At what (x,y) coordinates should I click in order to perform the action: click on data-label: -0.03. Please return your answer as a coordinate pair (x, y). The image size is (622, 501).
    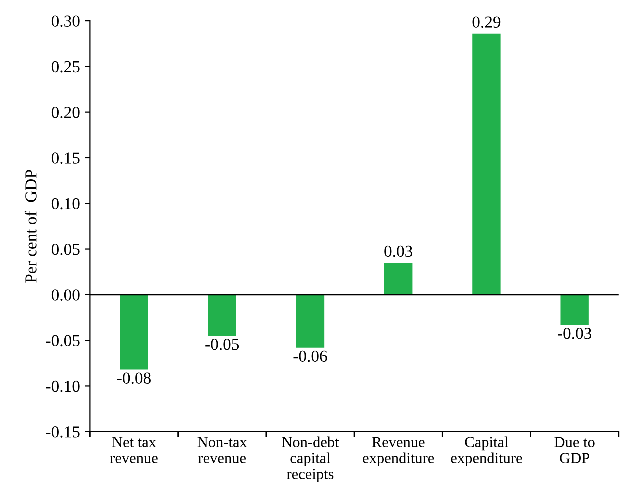
    Looking at the image, I should click on (575, 334).